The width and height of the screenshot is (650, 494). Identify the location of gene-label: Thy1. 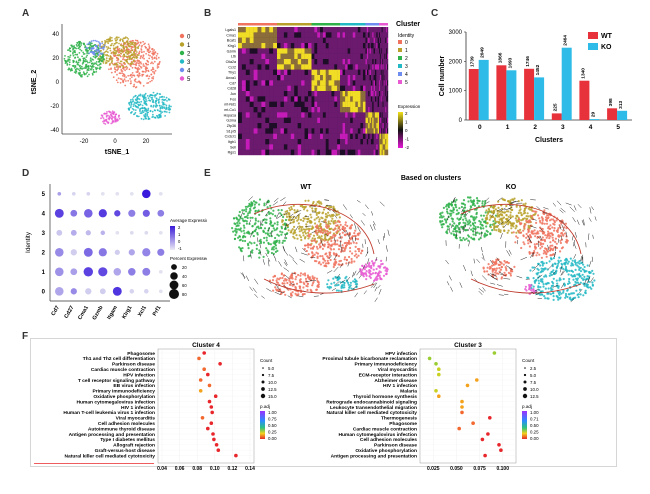
(232, 73).